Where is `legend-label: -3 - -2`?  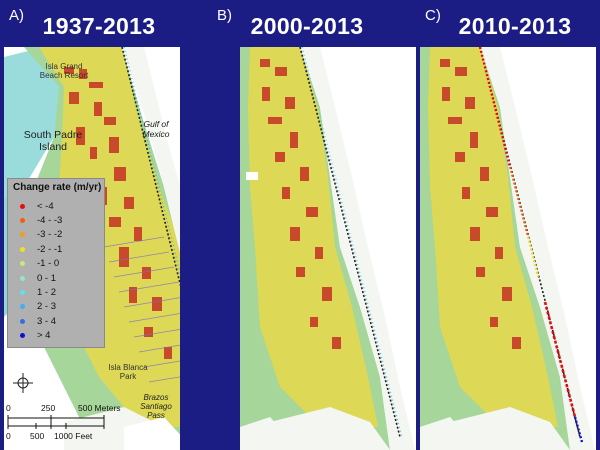 legend-label: -3 - -2 is located at coordinates (50, 235).